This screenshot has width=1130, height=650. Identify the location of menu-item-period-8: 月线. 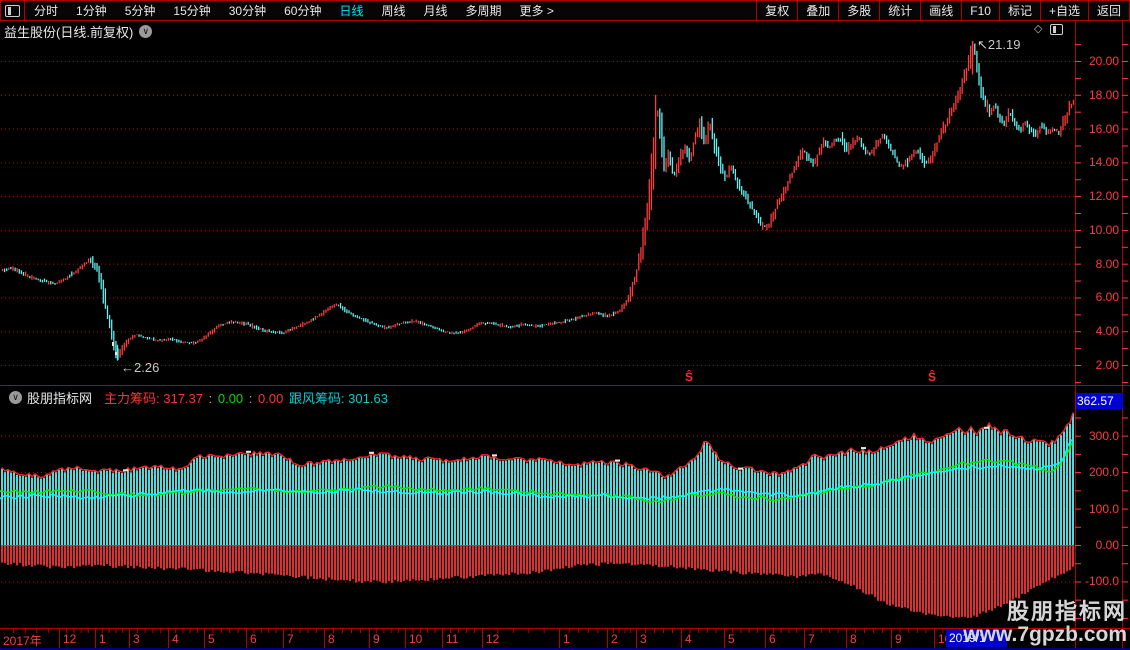
(435, 11).